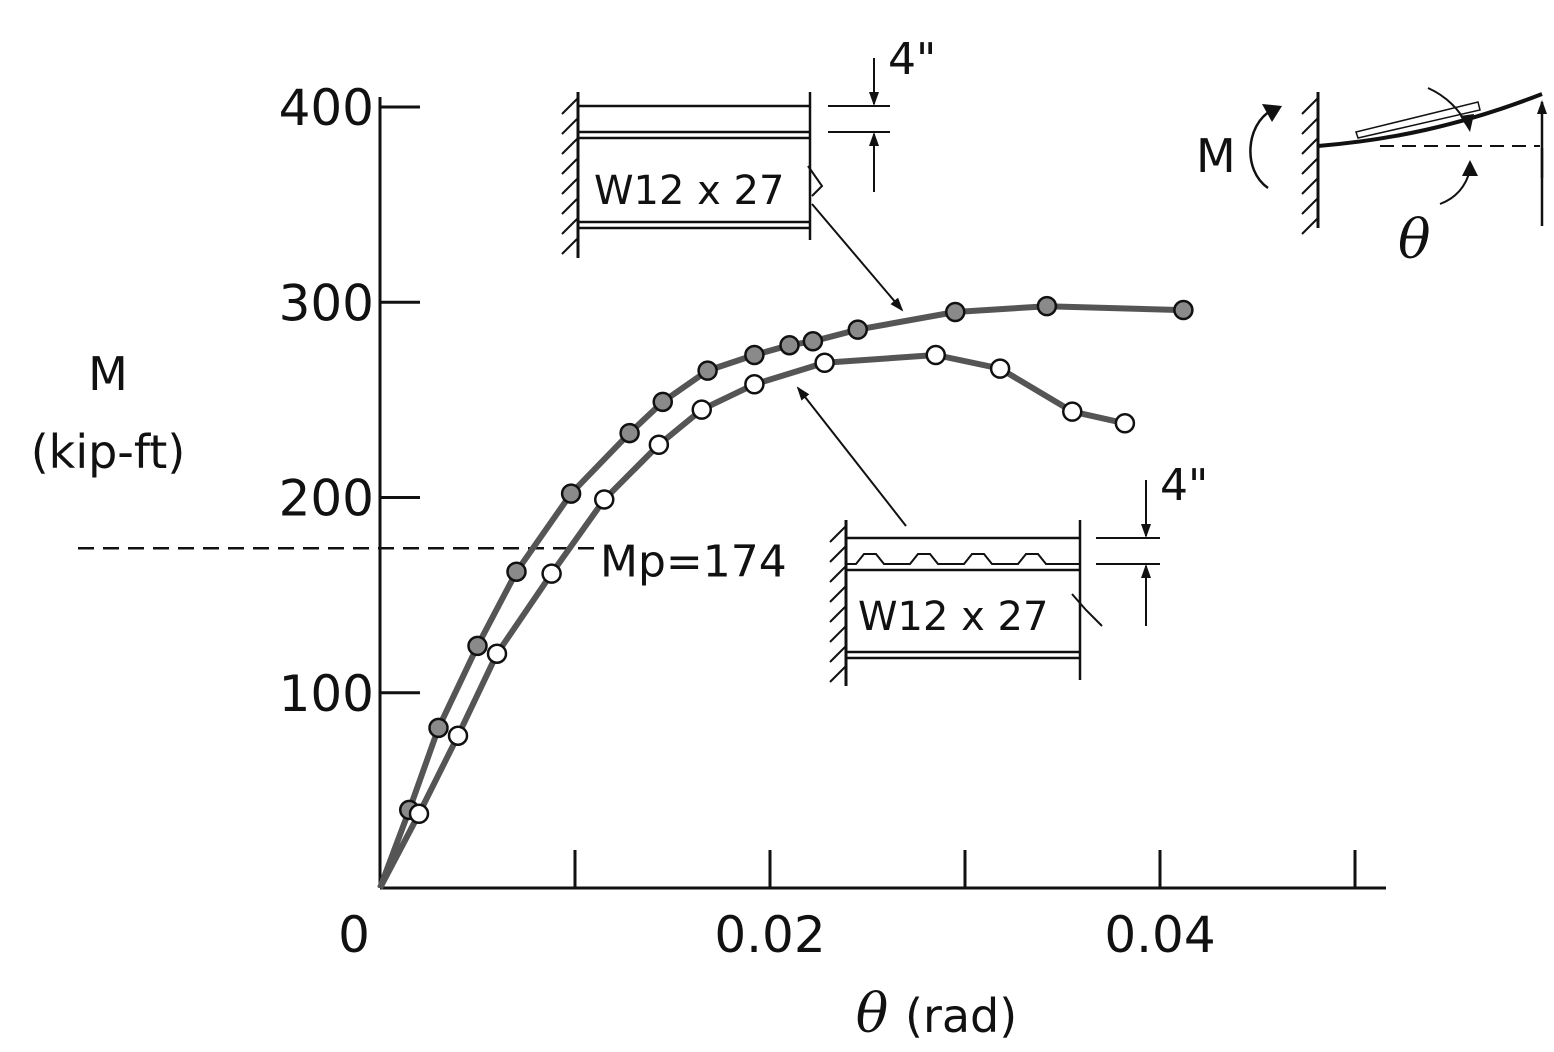 The width and height of the screenshot is (1554, 1052). I want to click on y-tick-label-2: 300, so click(326, 303).